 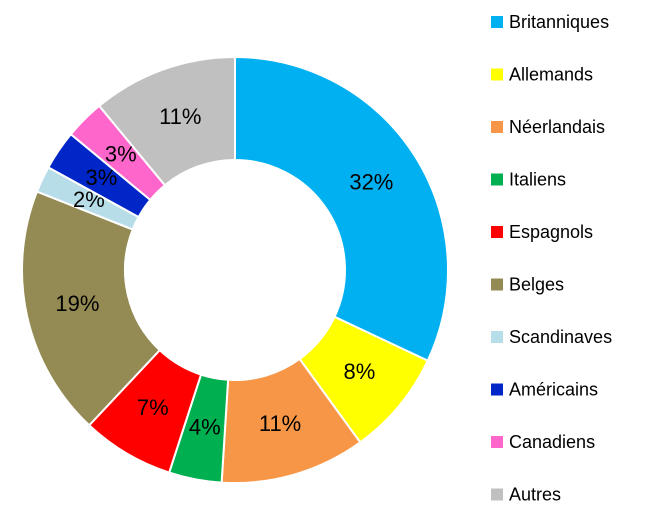 I want to click on legend-label: Scandinaves, so click(x=560, y=337).